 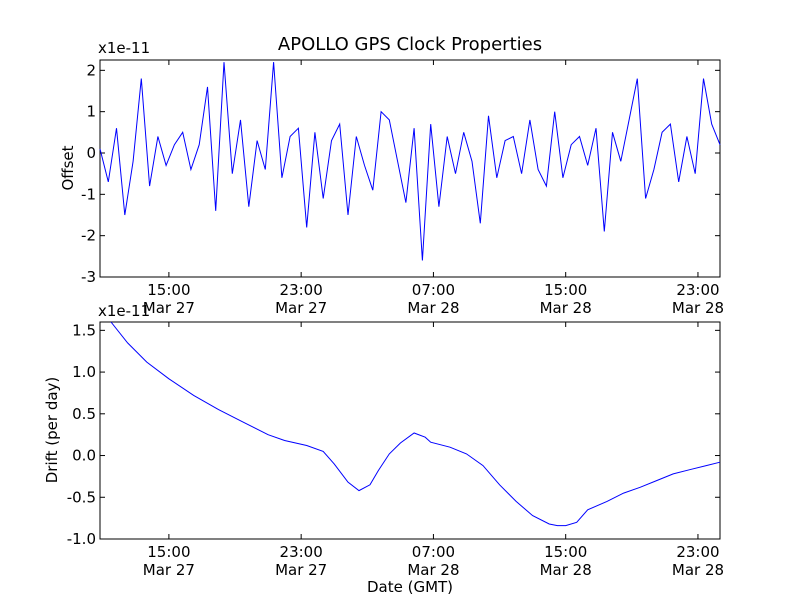 What do you see at coordinates (410, 587) in the screenshot?
I see `drift-x-axis-label: Date (GMT)` at bounding box center [410, 587].